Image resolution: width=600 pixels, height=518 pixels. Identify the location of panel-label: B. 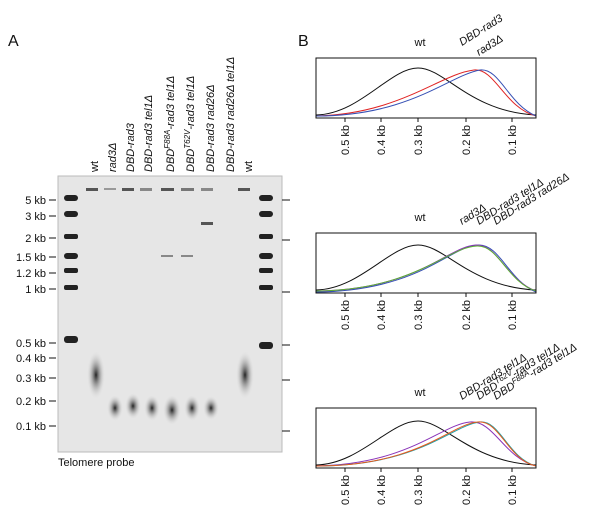
(303, 41).